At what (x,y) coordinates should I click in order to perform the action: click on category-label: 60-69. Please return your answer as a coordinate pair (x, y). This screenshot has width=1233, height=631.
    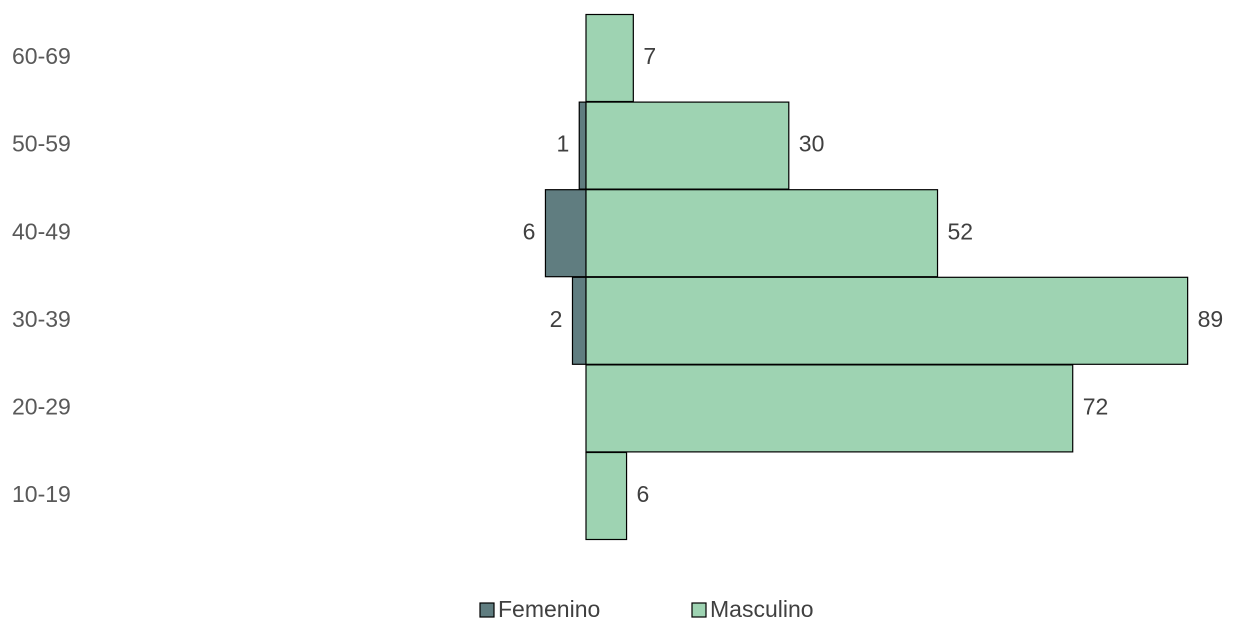
    Looking at the image, I should click on (41, 56).